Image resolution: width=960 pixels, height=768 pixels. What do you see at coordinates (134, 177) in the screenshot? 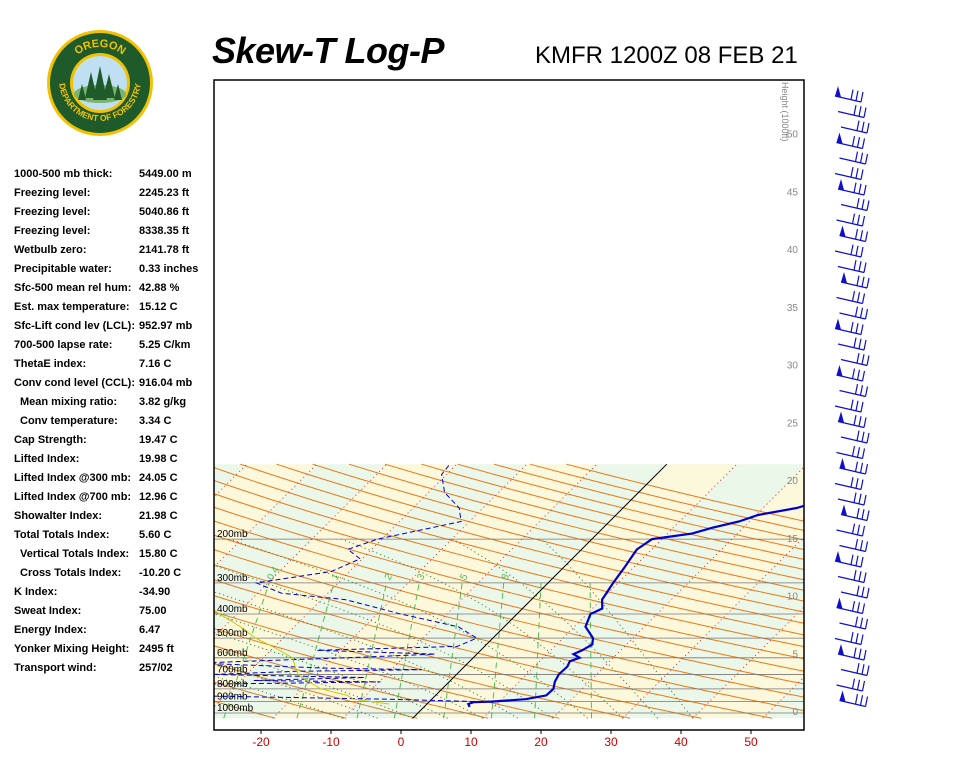
I see `stat-row: 1000-500 mb thick: 5449.00 m` at bounding box center [134, 177].